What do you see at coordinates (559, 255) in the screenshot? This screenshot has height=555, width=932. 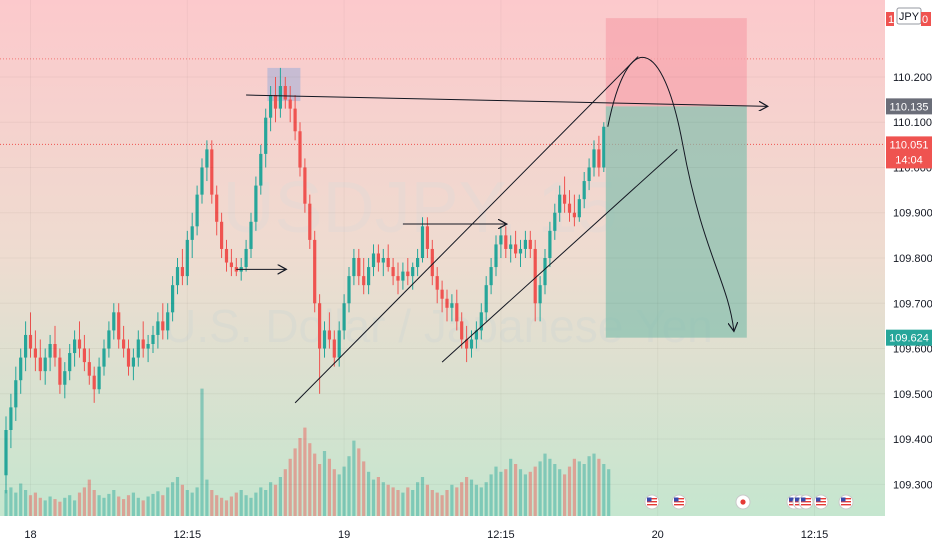 I see `channel-lower-line` at bounding box center [559, 255].